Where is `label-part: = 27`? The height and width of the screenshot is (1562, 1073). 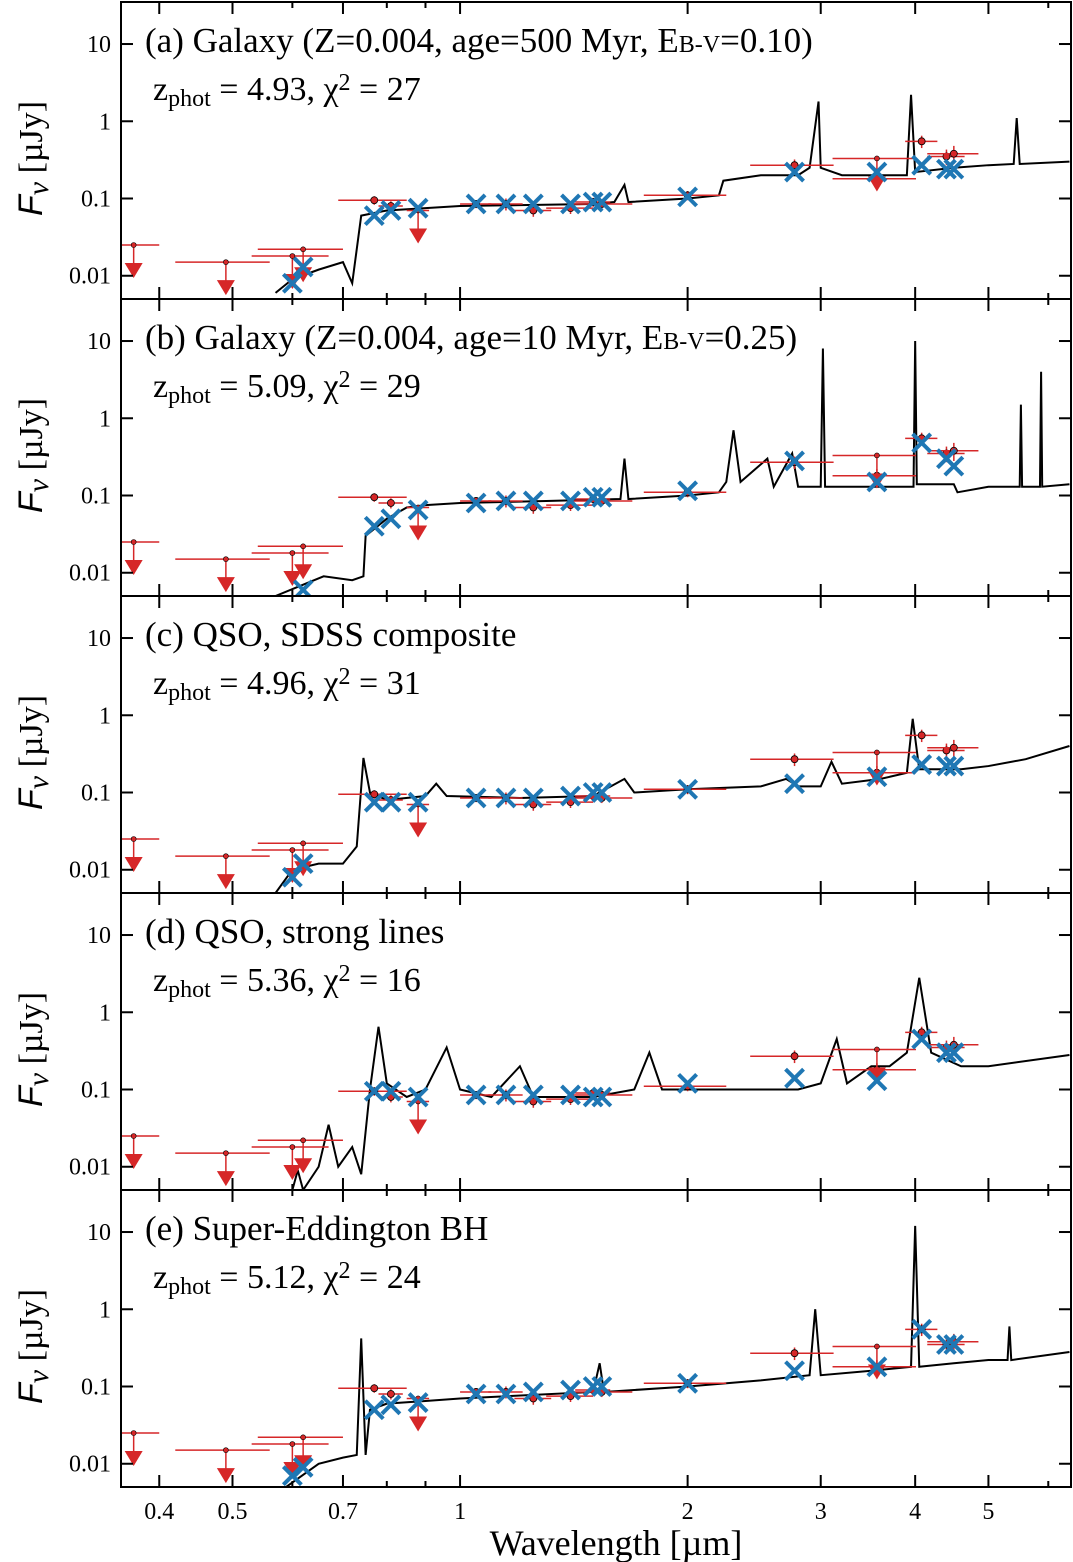
label-part: = 27 is located at coordinates (386, 89).